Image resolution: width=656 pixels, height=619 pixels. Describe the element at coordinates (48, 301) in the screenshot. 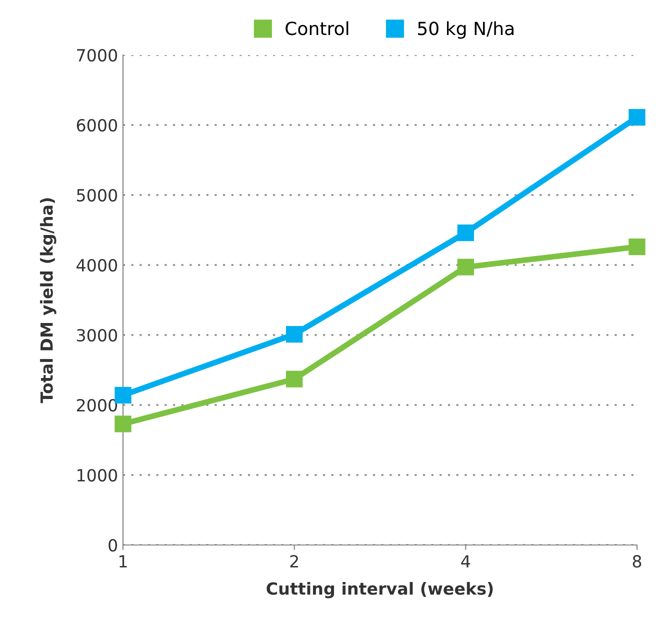

I see `y-axis-title: Total DM yield (kg/ha)` at that location.